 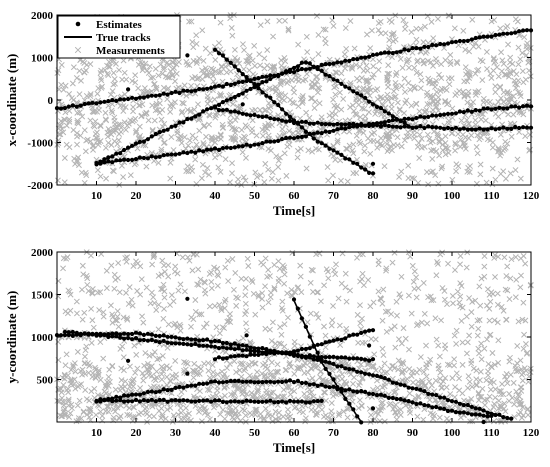 I want to click on x-tick-label: 100, so click(x=452, y=196).